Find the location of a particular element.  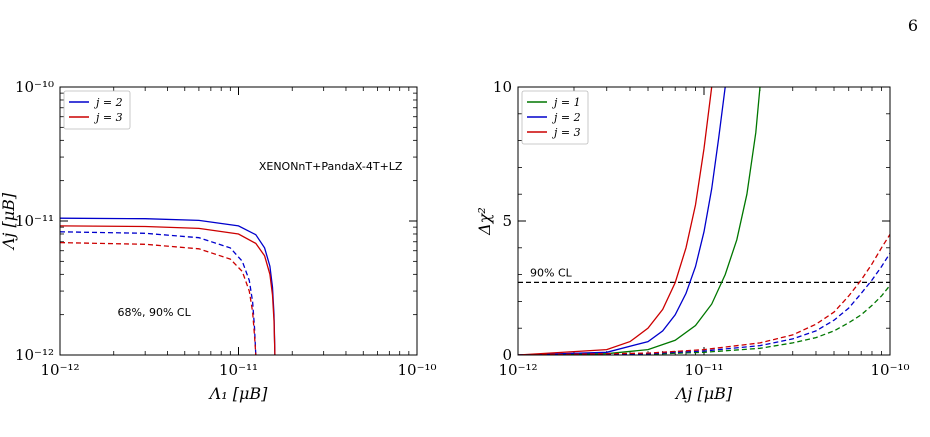

y-tick-label: 5 is located at coordinates (507, 221).